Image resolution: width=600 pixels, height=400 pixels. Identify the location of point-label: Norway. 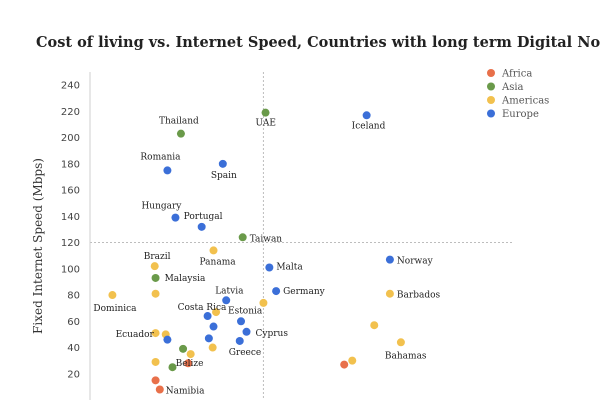
(415, 262).